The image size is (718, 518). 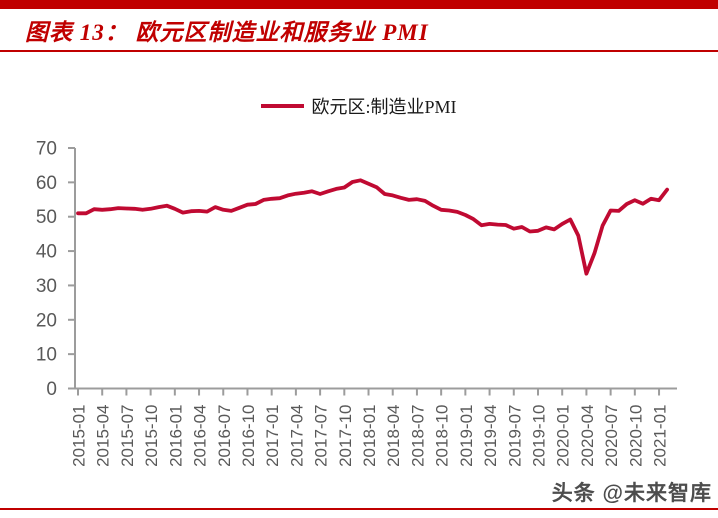 What do you see at coordinates (563, 436) in the screenshot?
I see `x-tick-label: 2020-01` at bounding box center [563, 436].